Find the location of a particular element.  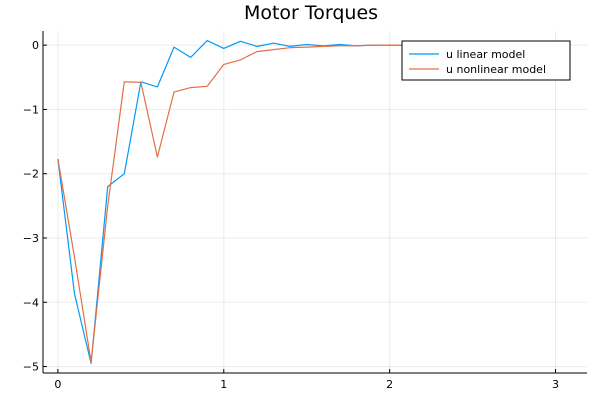

x-tick-label: 2 is located at coordinates (389, 384).